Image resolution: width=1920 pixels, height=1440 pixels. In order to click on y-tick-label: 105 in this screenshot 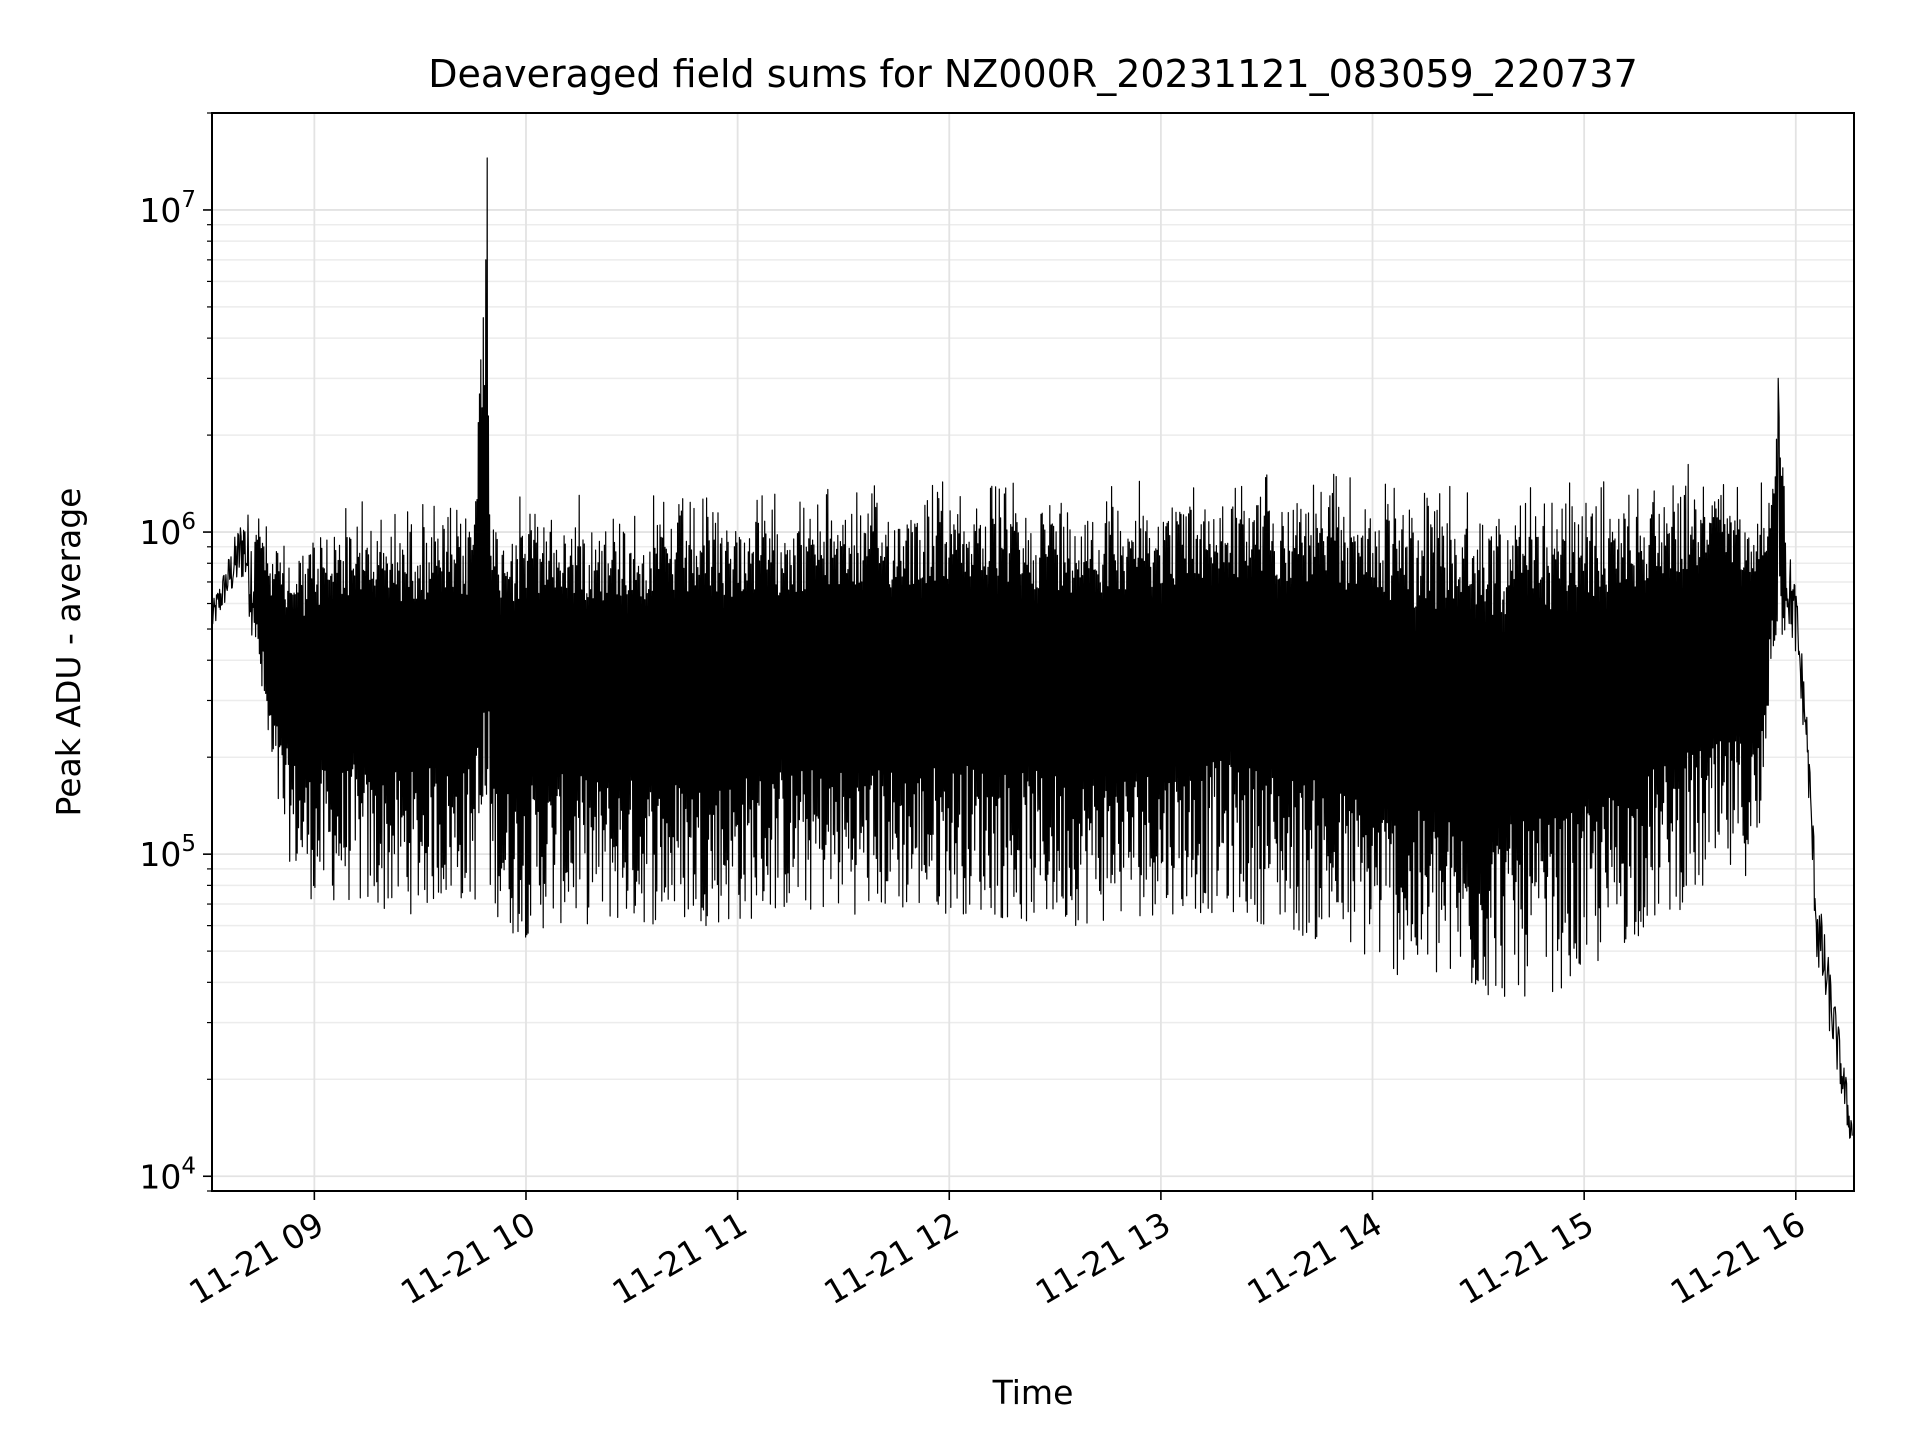, I will do `click(167, 852)`.